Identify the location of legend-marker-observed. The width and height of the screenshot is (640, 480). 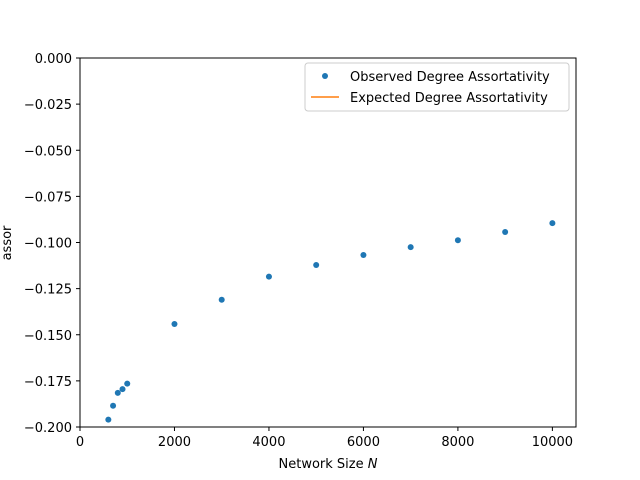
(325, 76).